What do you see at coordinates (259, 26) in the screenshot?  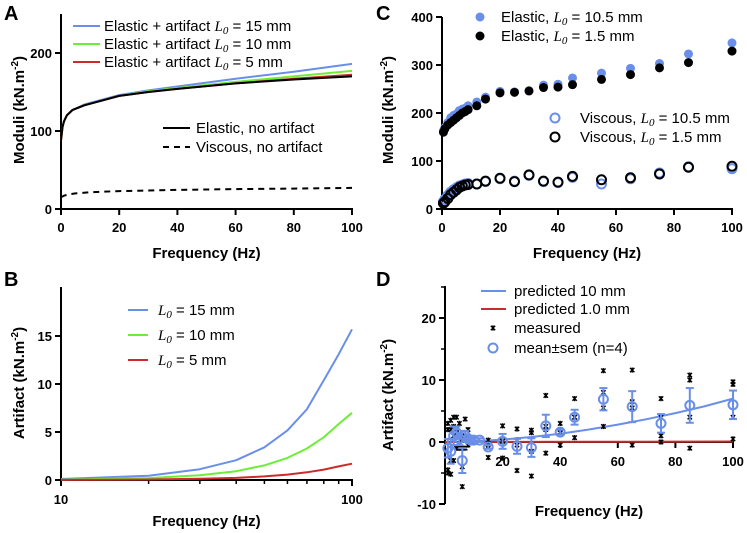 I see `legend-label-suffix: = 15 mm` at bounding box center [259, 26].